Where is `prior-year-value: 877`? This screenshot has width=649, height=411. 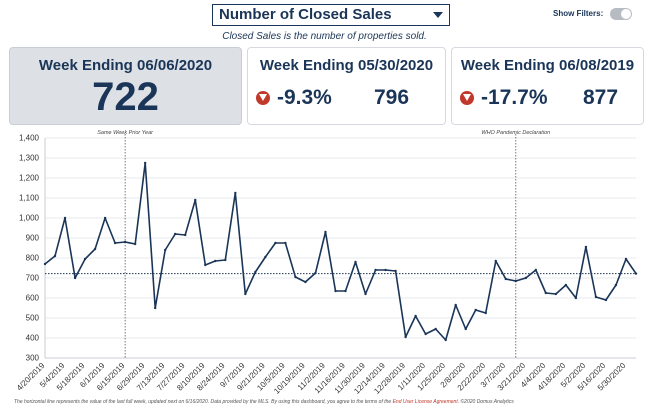 prior-year-value: 877 is located at coordinates (601, 97).